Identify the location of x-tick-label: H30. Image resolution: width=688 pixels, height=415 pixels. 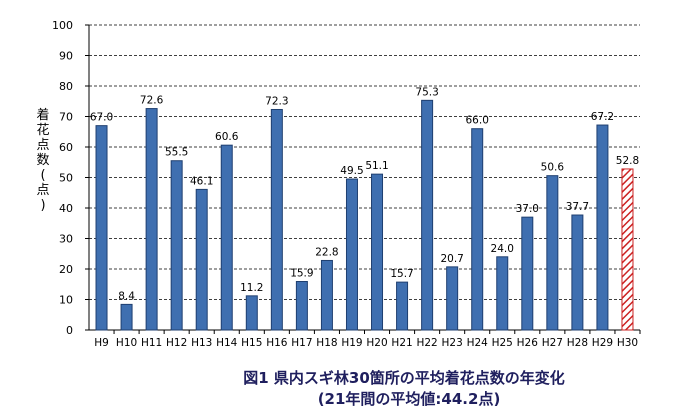
(627, 343).